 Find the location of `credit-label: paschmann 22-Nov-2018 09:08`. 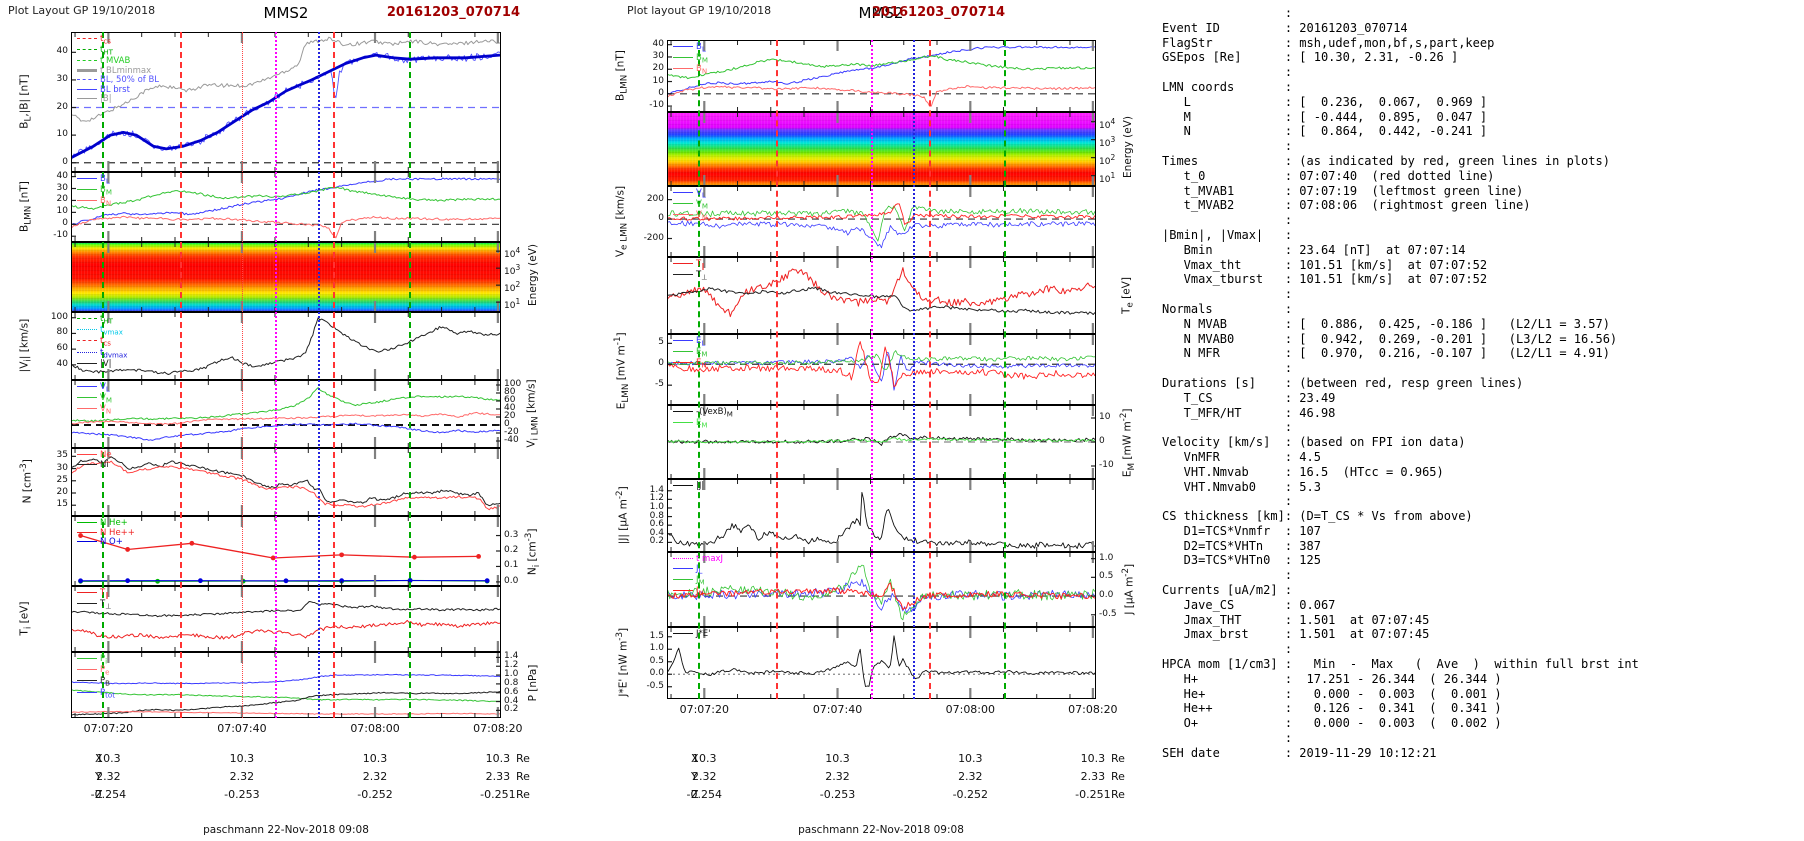

credit-label: paschmann 22-Nov-2018 09:08 is located at coordinates (286, 830).